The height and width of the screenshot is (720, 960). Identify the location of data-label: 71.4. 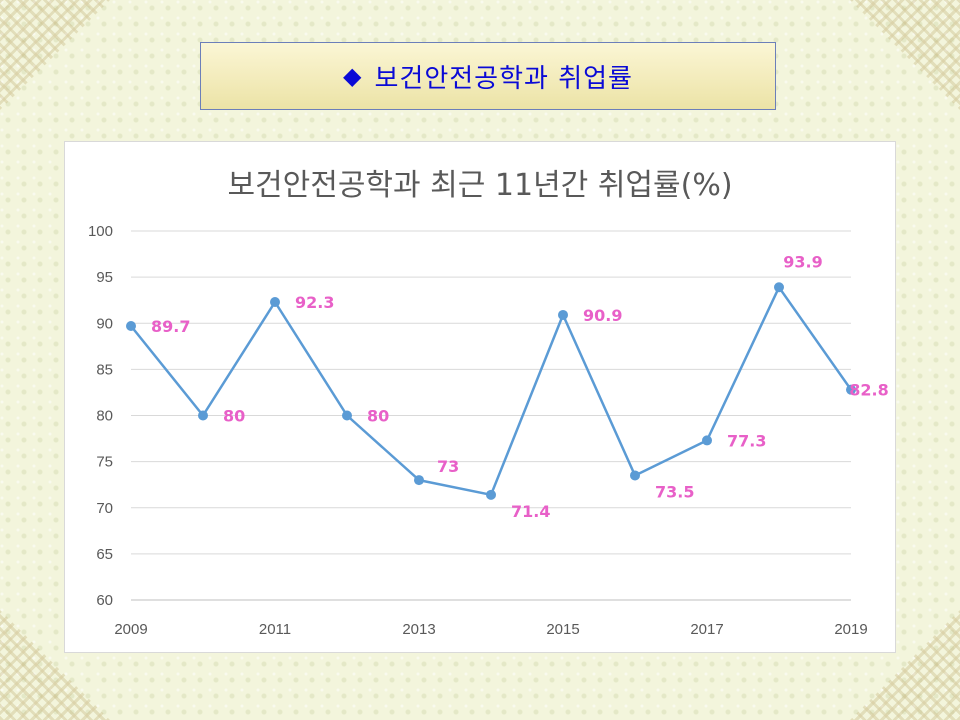
(530, 511).